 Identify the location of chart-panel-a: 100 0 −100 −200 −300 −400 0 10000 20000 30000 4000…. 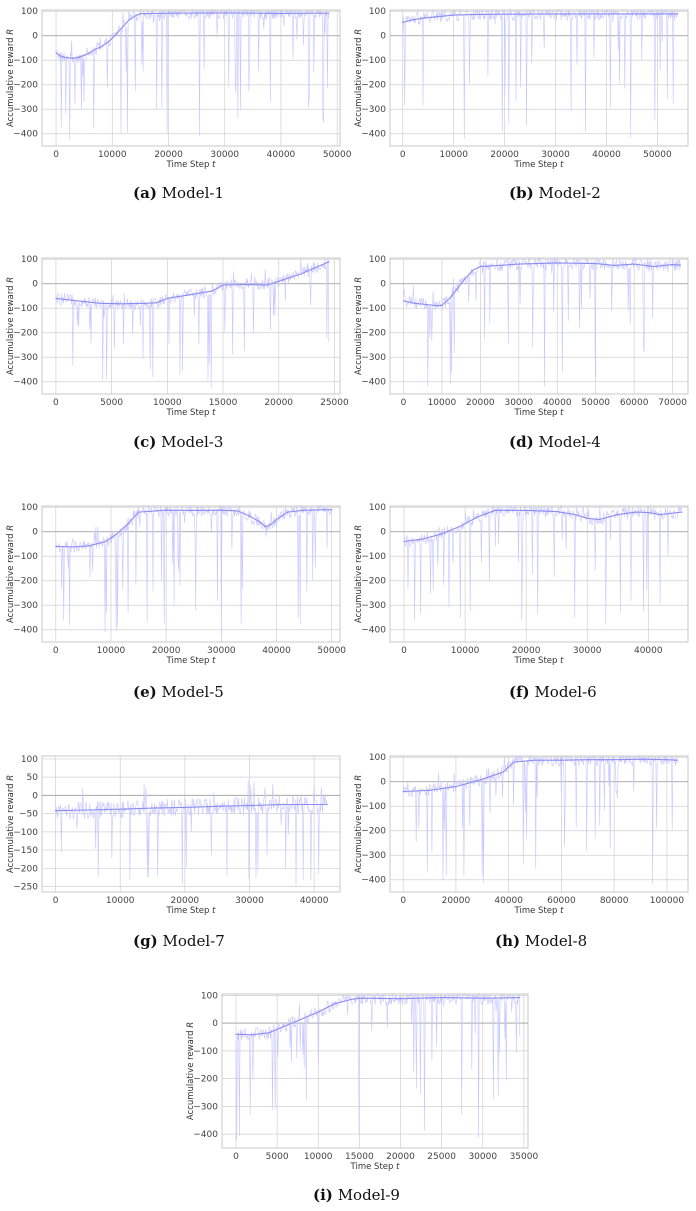
(176, 89).